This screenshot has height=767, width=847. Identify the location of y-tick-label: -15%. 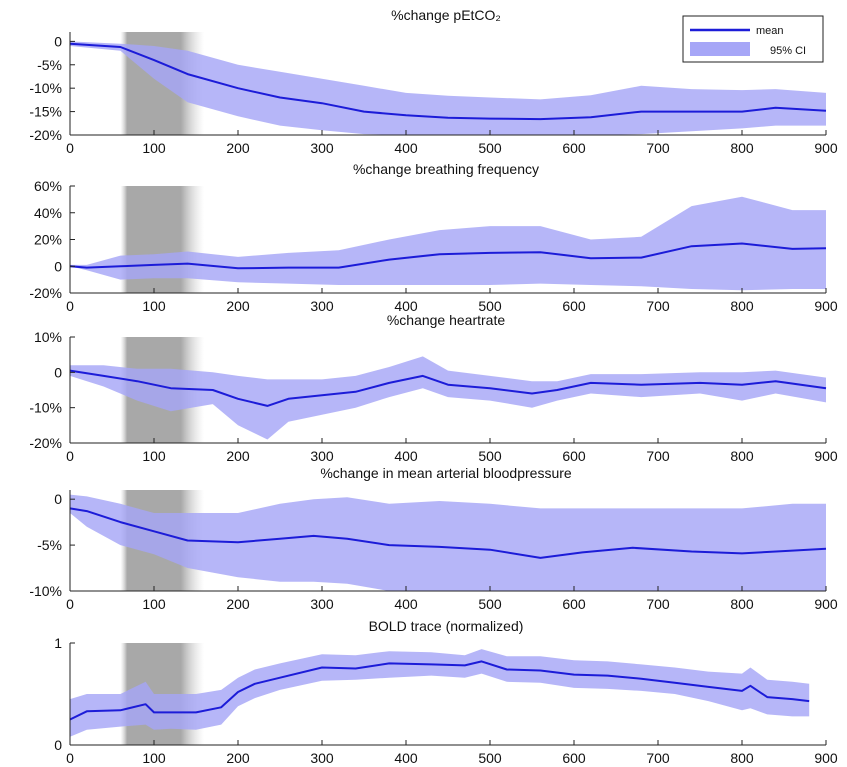
(45, 112).